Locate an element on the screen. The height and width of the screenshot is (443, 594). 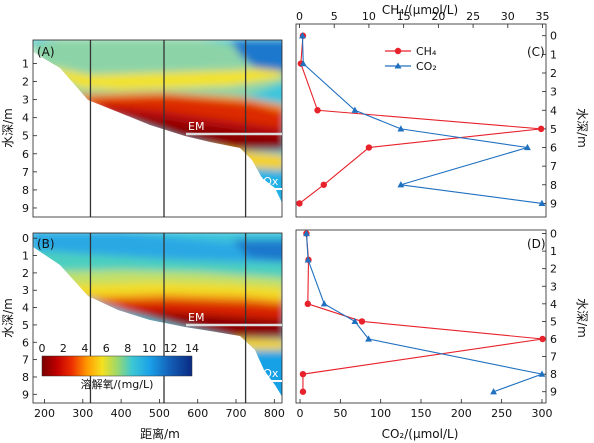
panel-d-bottomtick-label: 100 is located at coordinates (380, 413).